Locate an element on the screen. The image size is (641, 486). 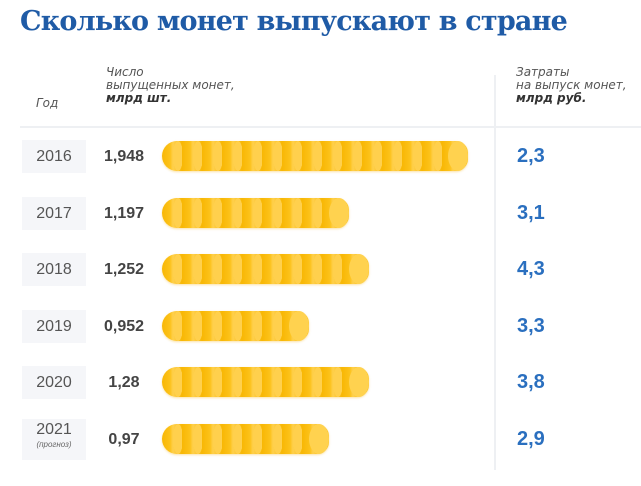
forecast-note: (прогноз) is located at coordinates (54, 444).